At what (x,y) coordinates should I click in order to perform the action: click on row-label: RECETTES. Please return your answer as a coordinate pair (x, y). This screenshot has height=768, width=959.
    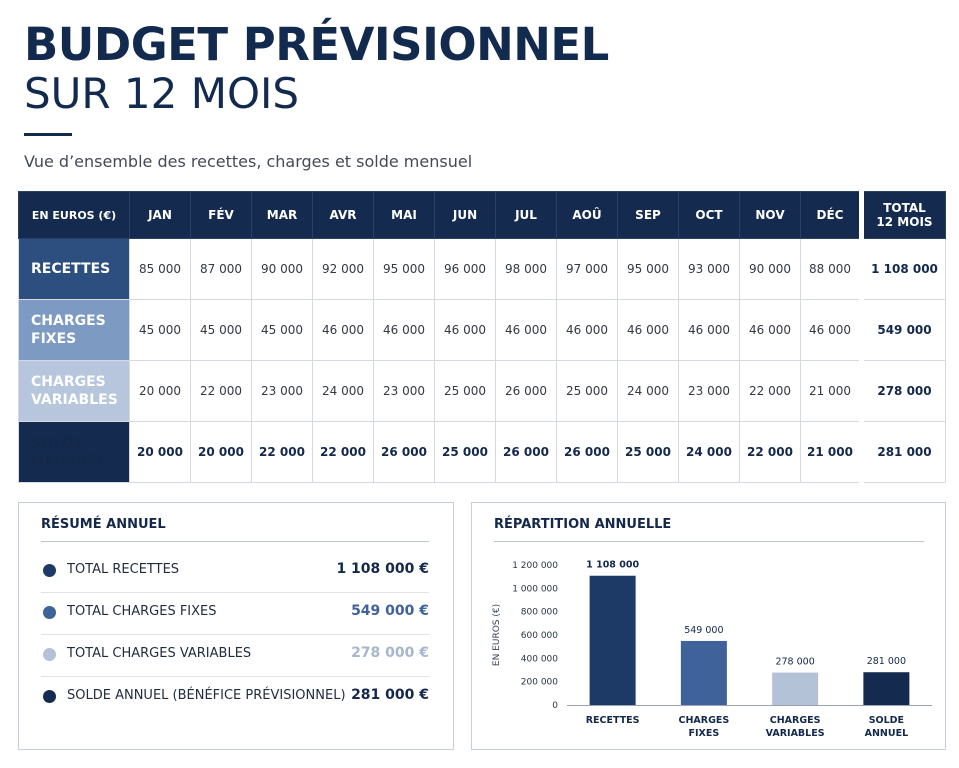
    Looking at the image, I should click on (74, 269).